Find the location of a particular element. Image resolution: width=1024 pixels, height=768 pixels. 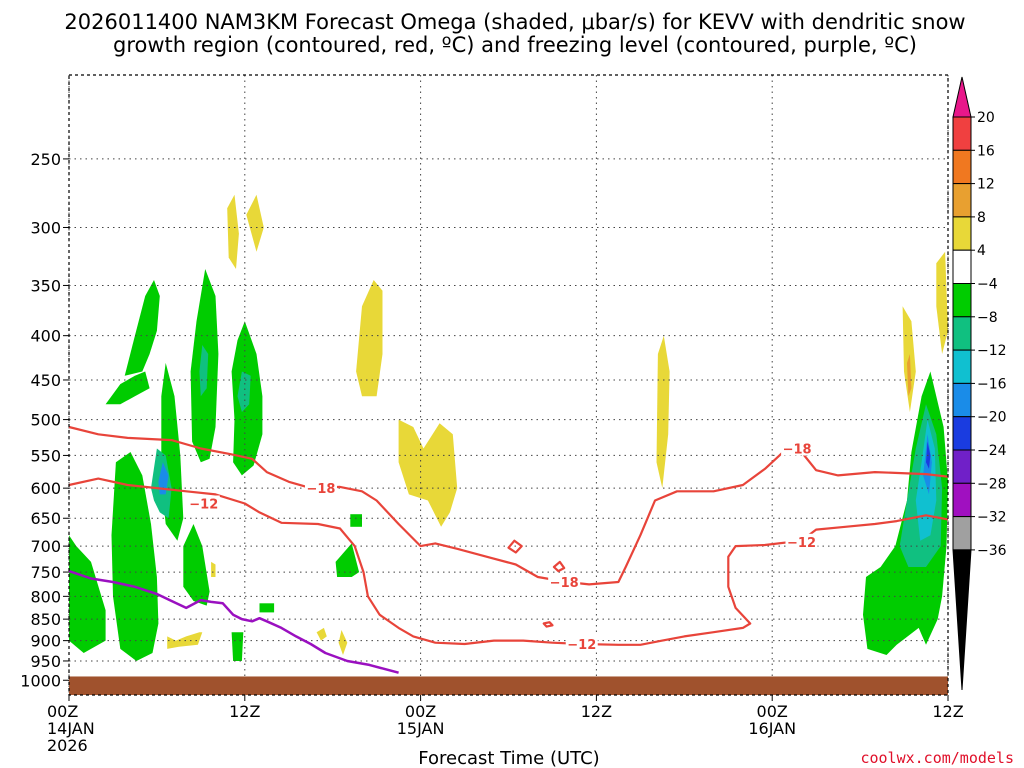

colorbar-label: −16 is located at coordinates (992, 384).